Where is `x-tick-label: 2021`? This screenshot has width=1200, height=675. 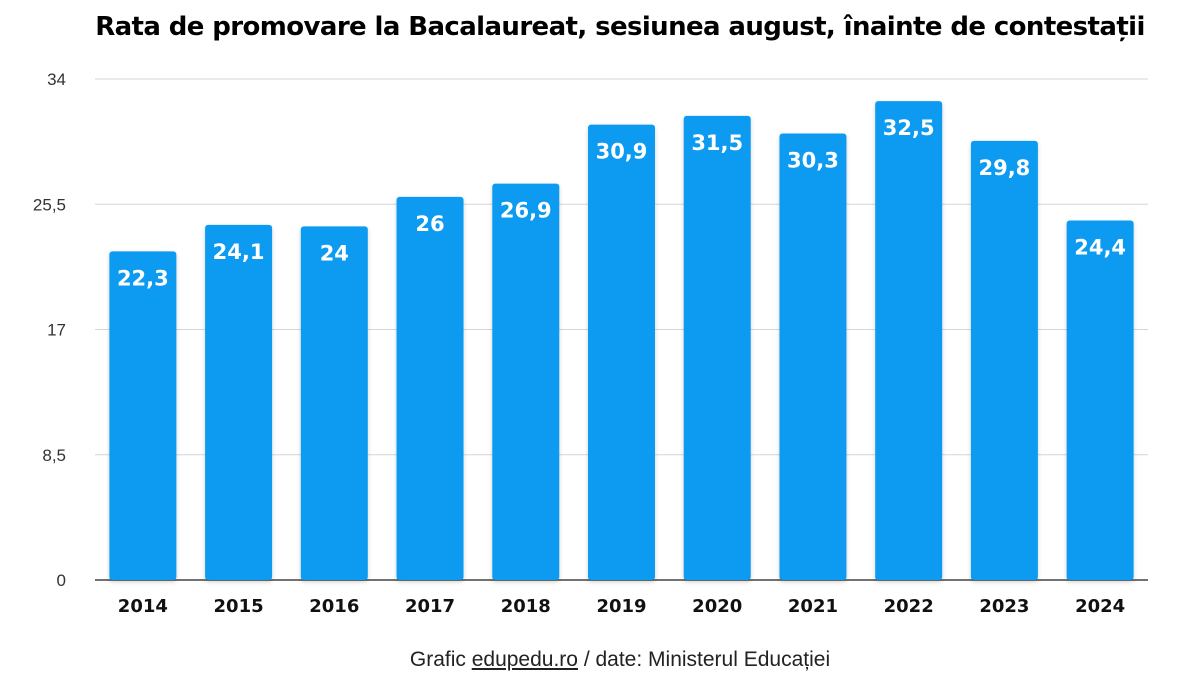
x-tick-label: 2021 is located at coordinates (813, 606).